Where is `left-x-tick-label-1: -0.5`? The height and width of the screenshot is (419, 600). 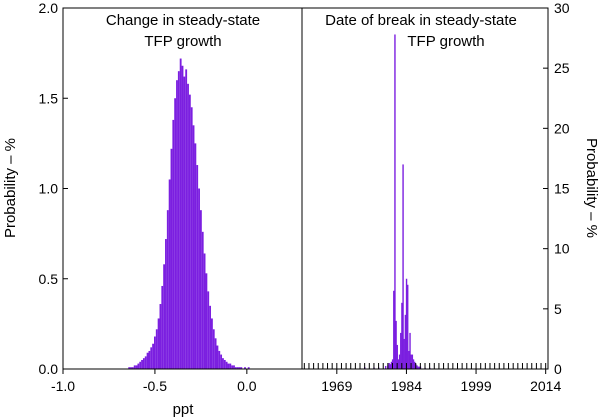
left-x-tick-label-1: -0.5 is located at coordinates (155, 386).